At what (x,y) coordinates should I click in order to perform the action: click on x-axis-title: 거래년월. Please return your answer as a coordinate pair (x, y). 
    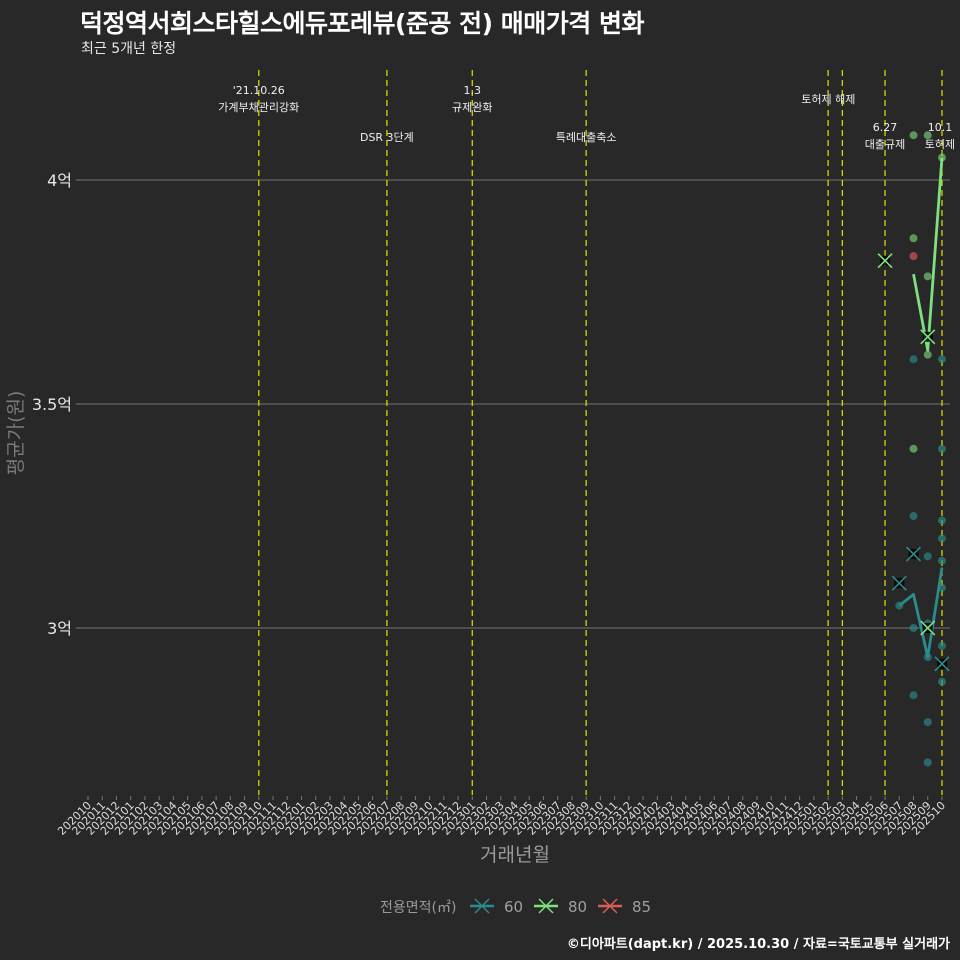
    Looking at the image, I should click on (515, 855).